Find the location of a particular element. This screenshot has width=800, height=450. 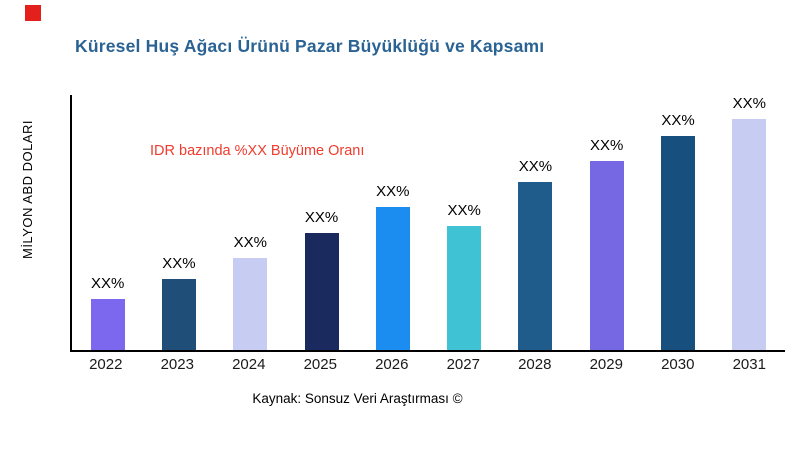

bar-2025 is located at coordinates (321, 291).